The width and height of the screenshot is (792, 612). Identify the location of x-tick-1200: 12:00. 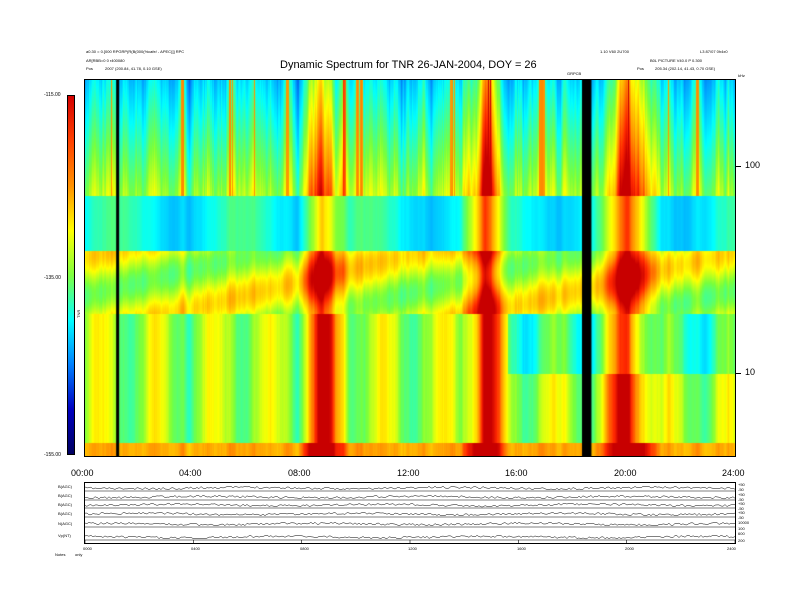
(408, 473).